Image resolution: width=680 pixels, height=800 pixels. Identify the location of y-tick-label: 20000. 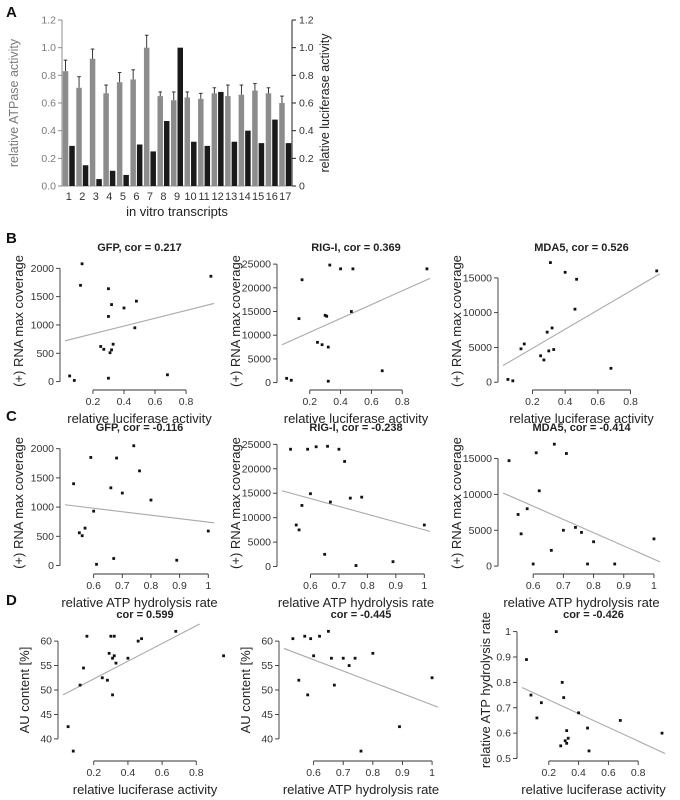
(256, 469).